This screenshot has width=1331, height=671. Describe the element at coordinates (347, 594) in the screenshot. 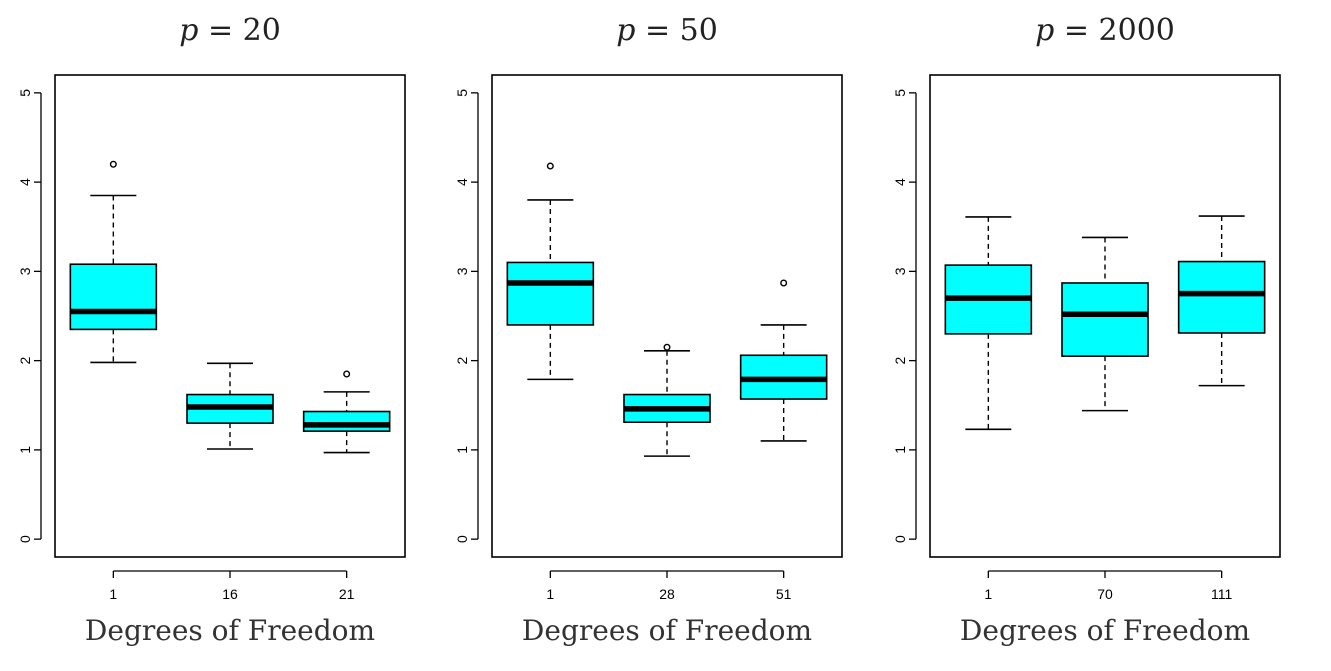

I see `x-tick-label: 21` at that location.